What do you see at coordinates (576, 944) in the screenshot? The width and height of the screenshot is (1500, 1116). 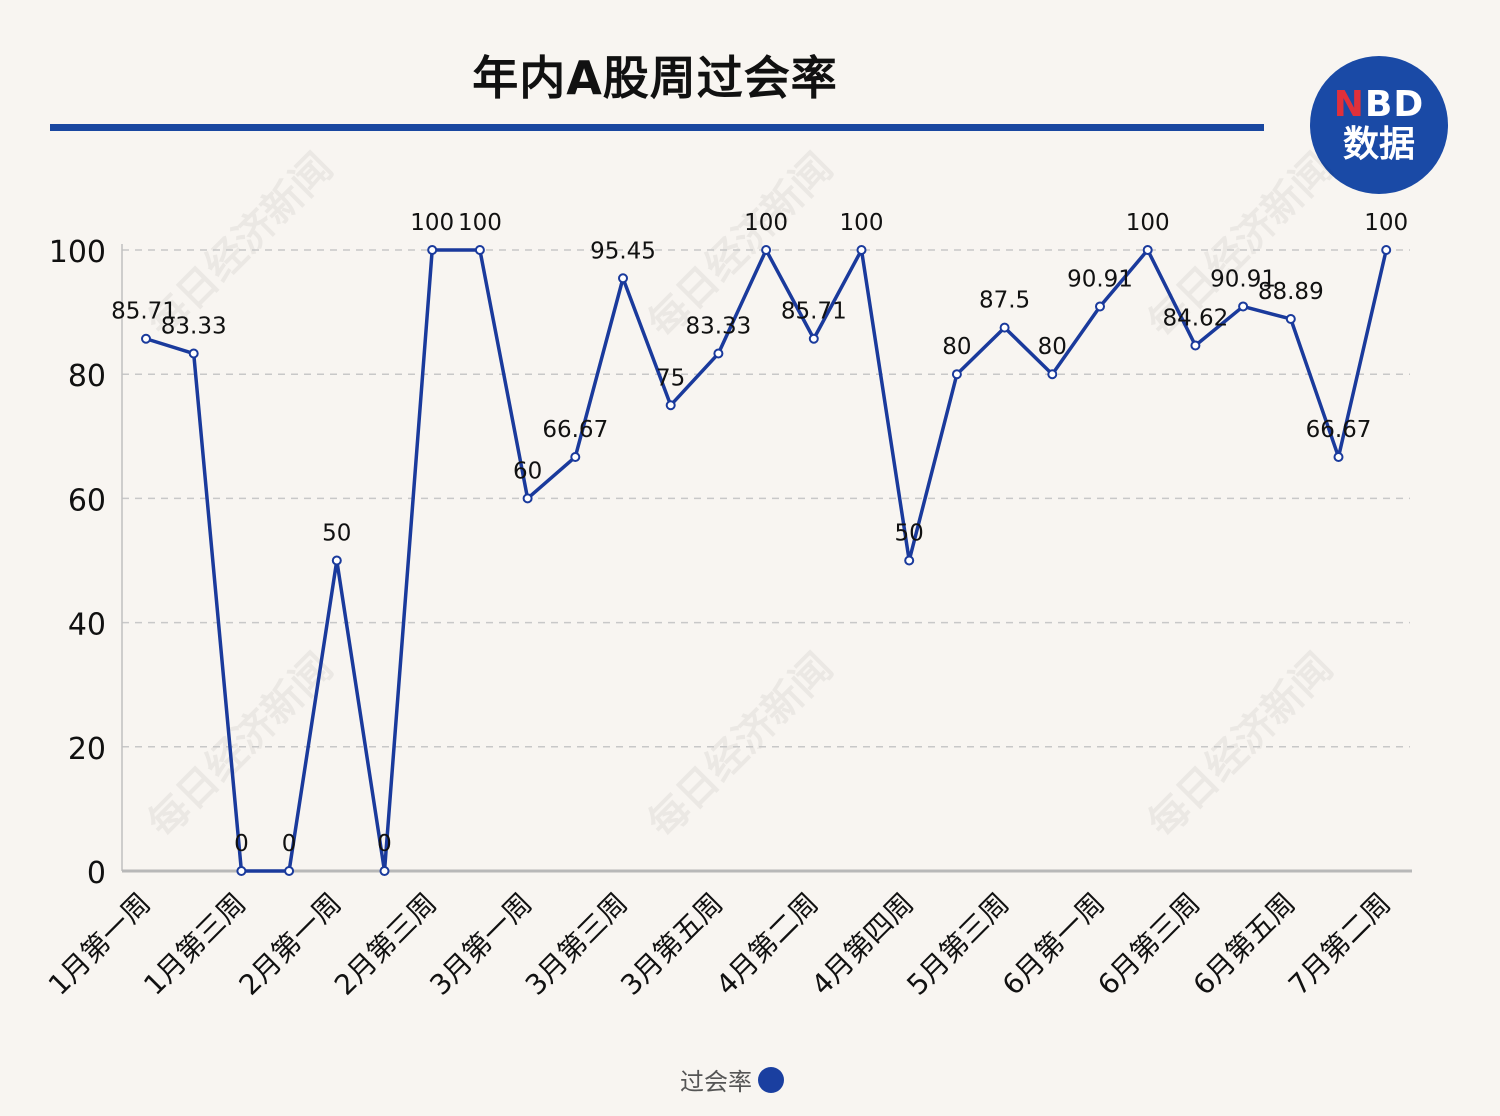 I see `x-tick-label: 3月第三周` at bounding box center [576, 944].